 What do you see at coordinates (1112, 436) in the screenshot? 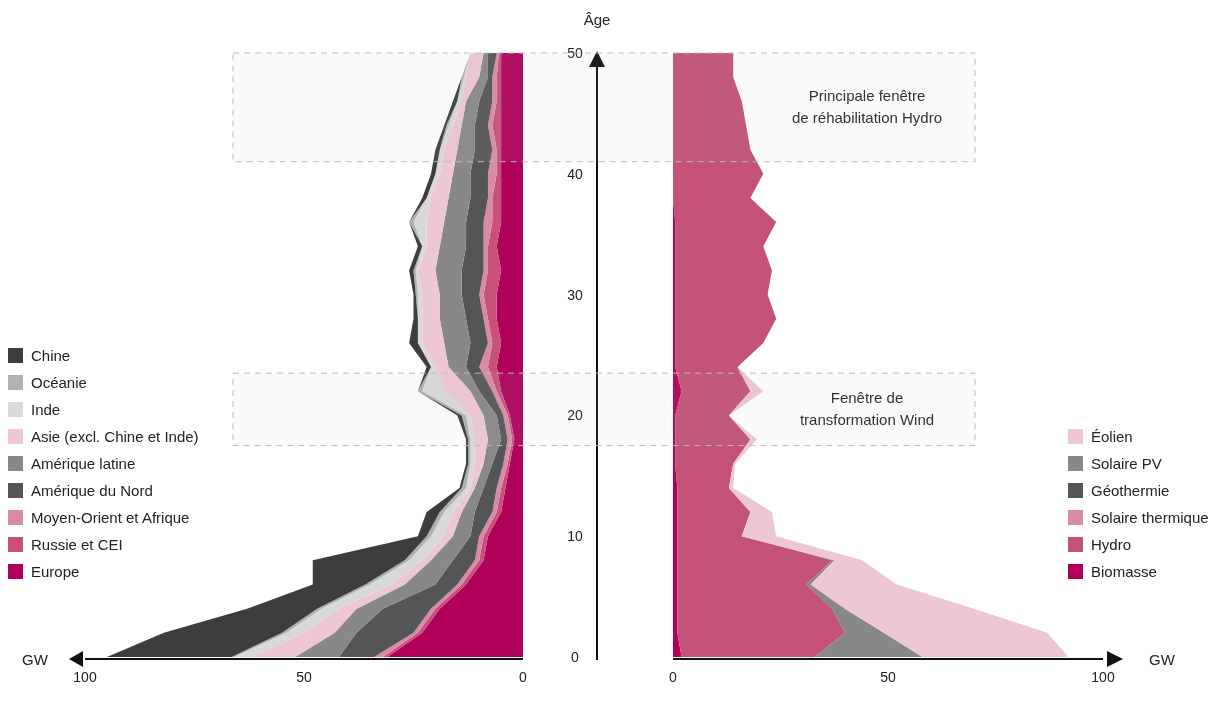
I see `legend-label: Éolien` at bounding box center [1112, 436].